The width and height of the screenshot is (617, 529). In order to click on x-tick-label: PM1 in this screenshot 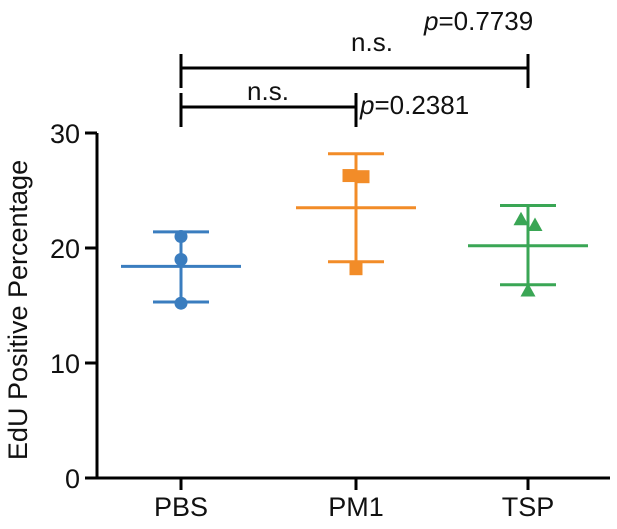, I will do `click(356, 507)`.